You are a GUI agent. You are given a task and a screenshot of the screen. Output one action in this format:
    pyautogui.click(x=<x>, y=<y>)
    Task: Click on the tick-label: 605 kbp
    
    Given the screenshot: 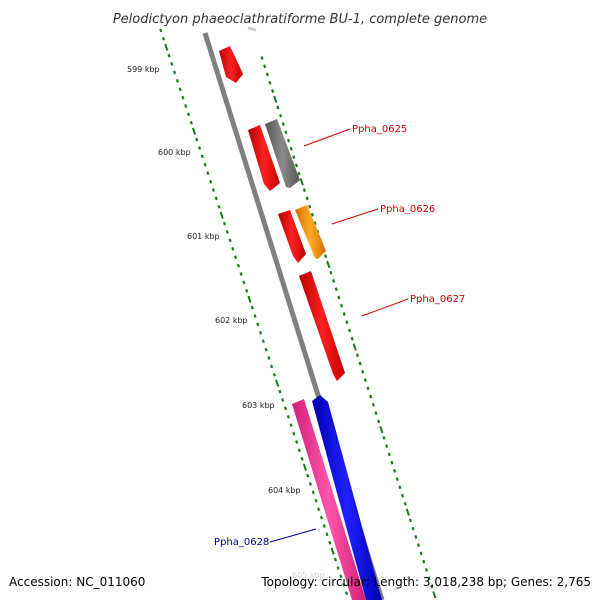 What is the action you would take?
    pyautogui.click(x=308, y=575)
    